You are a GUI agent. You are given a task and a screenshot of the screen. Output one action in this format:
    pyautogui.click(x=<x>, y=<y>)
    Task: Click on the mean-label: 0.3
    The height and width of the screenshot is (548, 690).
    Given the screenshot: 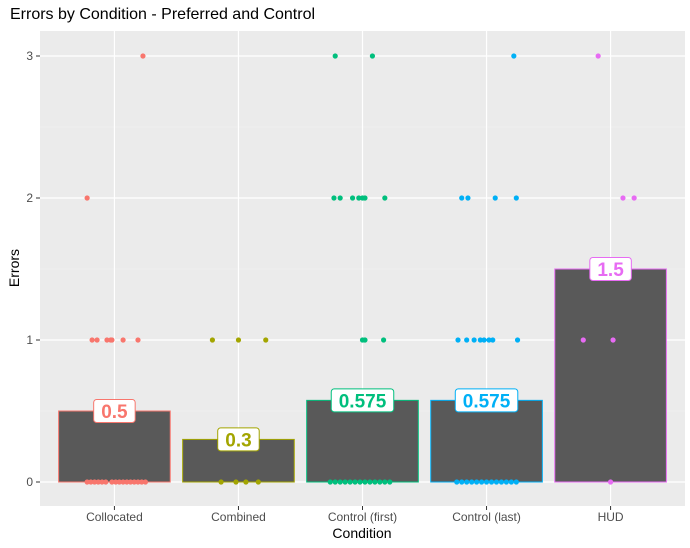 What is the action you would take?
    pyautogui.click(x=238, y=439)
    